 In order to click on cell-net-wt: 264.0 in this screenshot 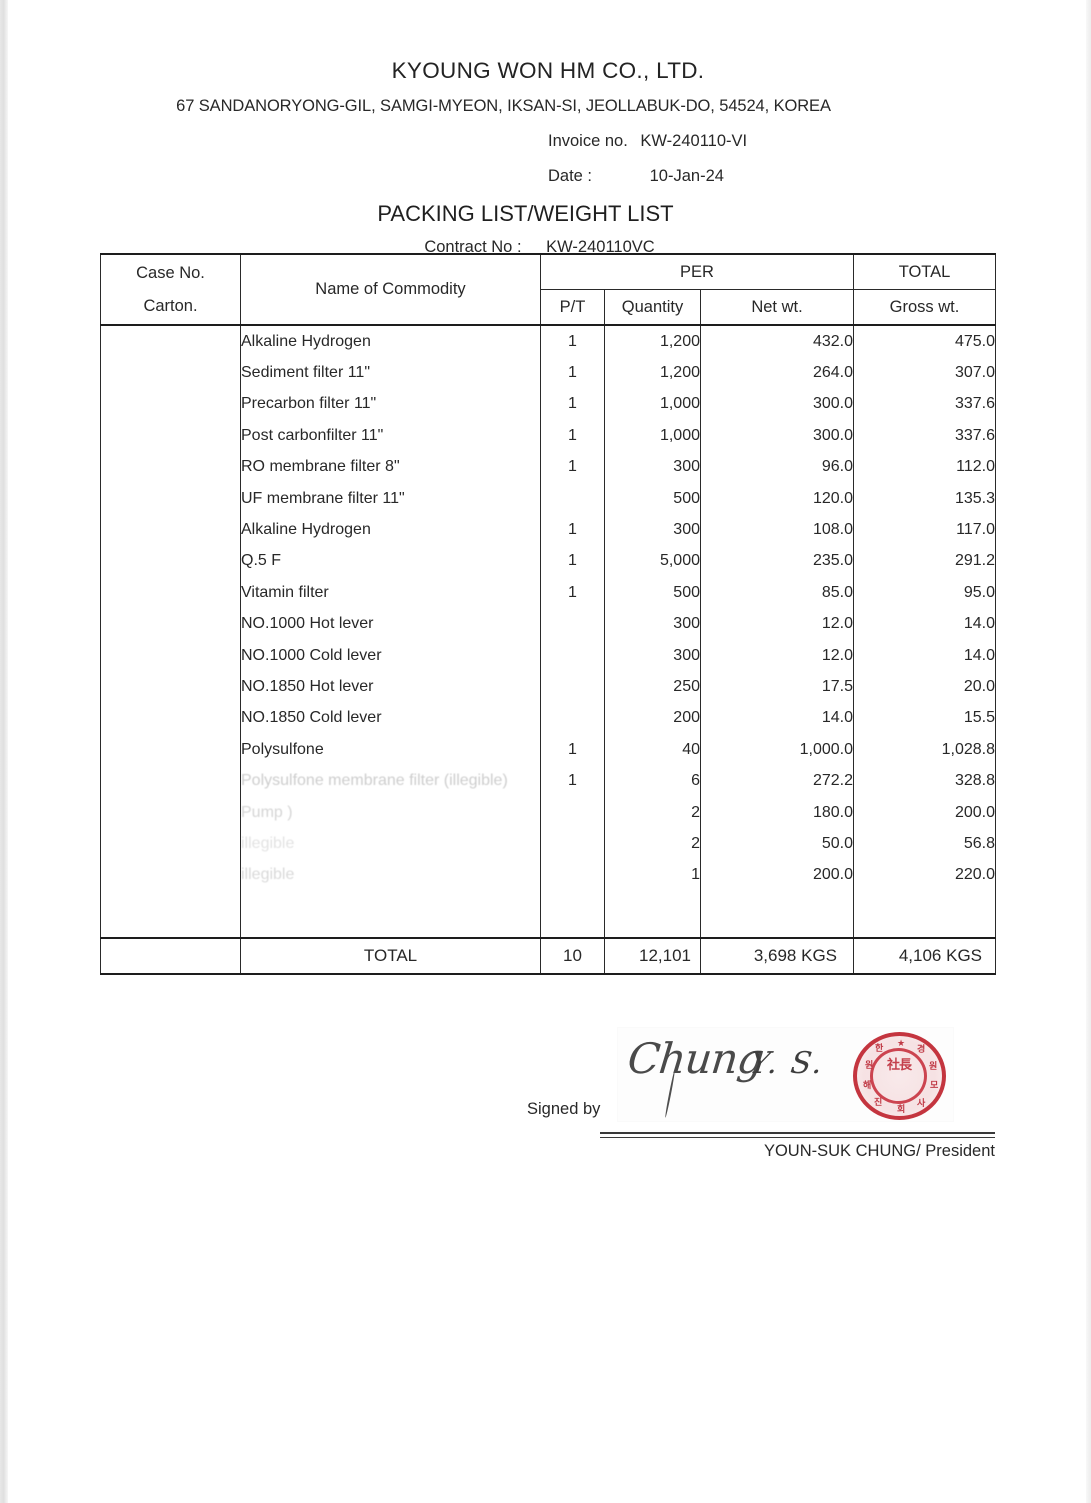, I will do `click(777, 373)`.